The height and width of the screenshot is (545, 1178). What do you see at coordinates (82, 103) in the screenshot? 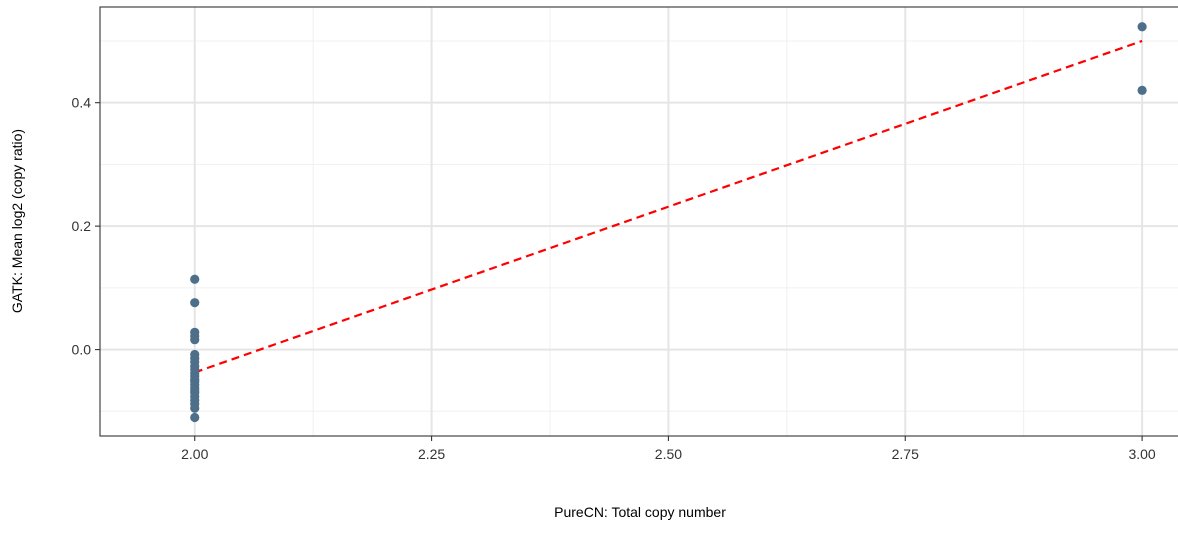
I see `y-tick-label: 0.4` at bounding box center [82, 103].